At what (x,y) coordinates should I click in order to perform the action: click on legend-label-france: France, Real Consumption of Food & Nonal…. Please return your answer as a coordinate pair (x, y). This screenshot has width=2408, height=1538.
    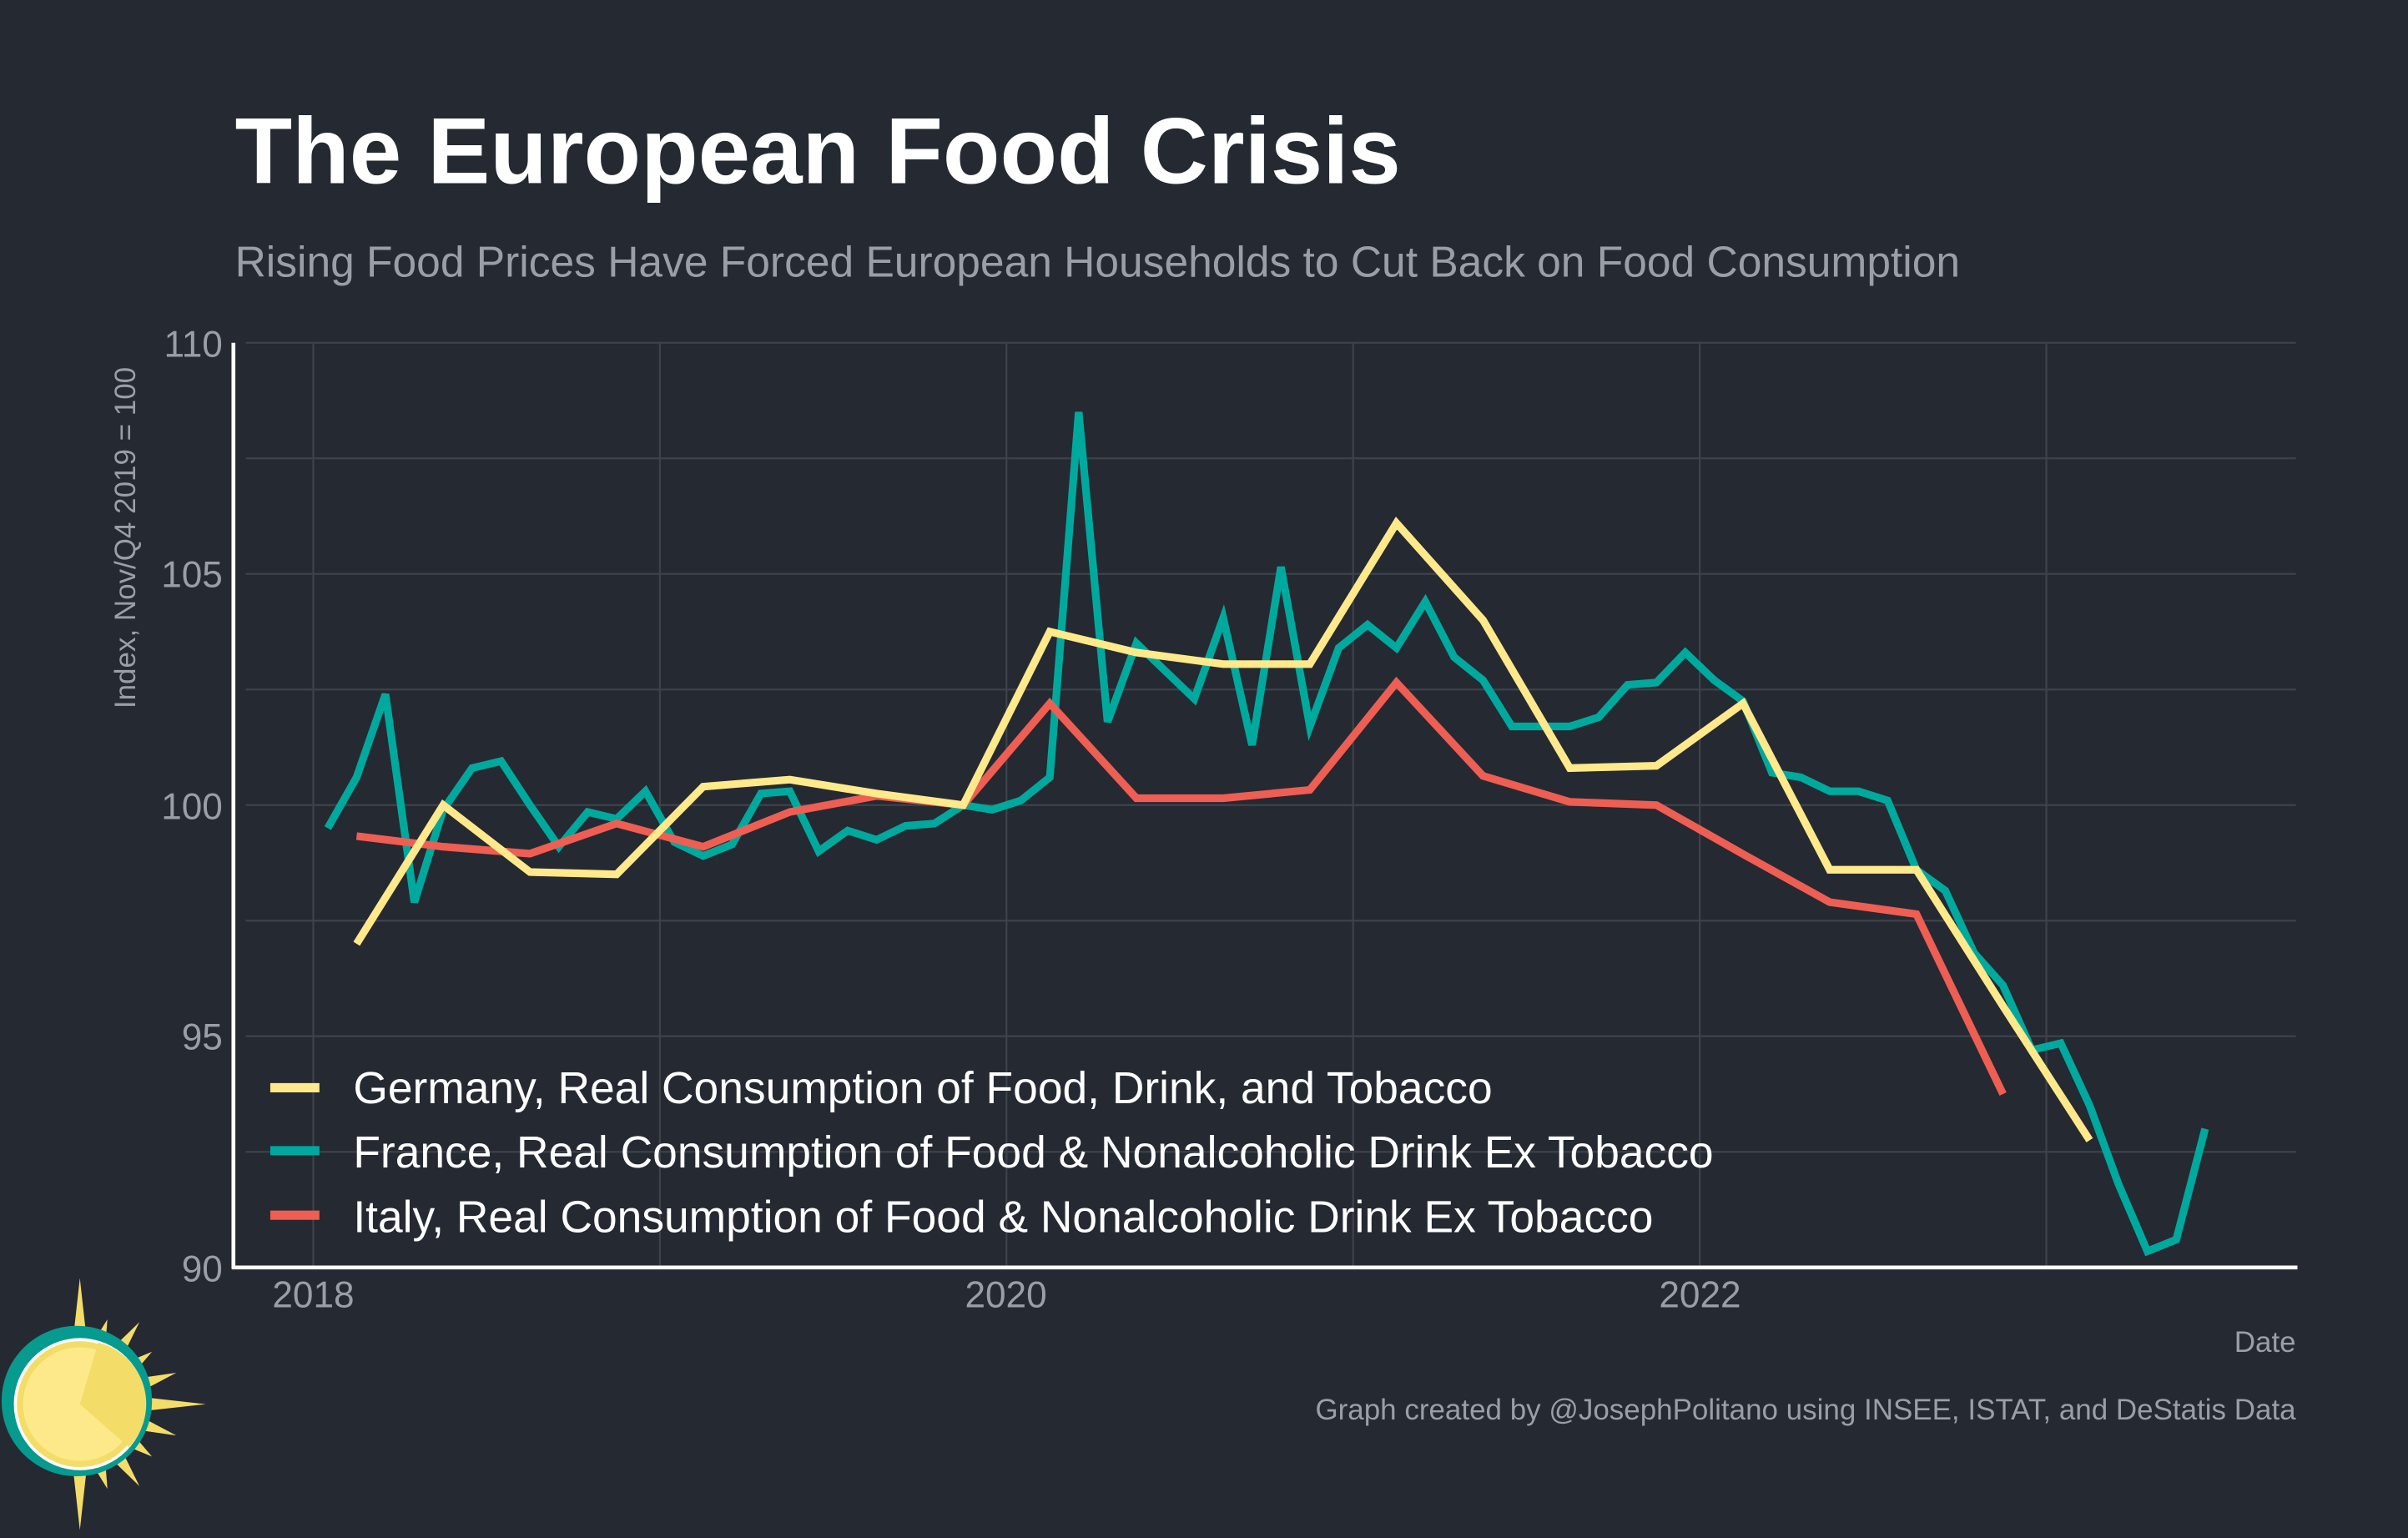
    Looking at the image, I should click on (1033, 1152).